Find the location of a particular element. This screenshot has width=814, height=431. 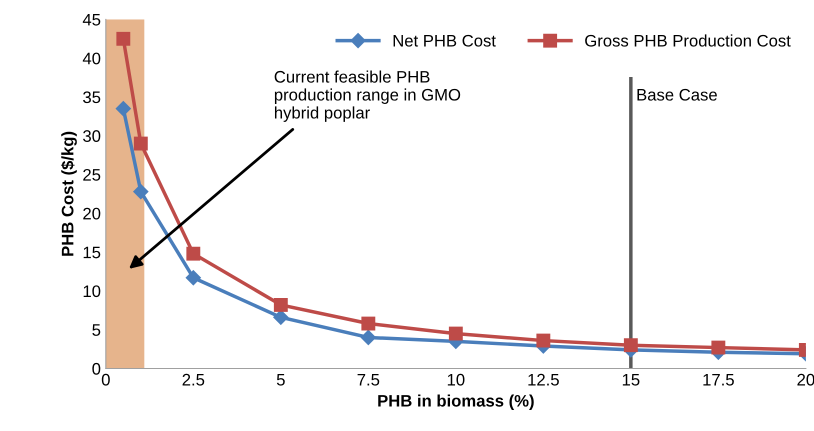

y-tick-label: 10 is located at coordinates (92, 291).